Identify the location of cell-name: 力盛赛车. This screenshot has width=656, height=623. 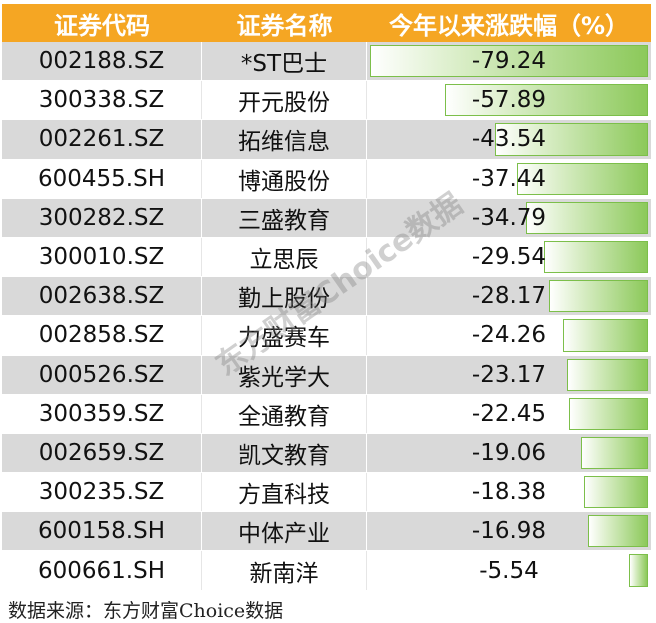
(284, 335).